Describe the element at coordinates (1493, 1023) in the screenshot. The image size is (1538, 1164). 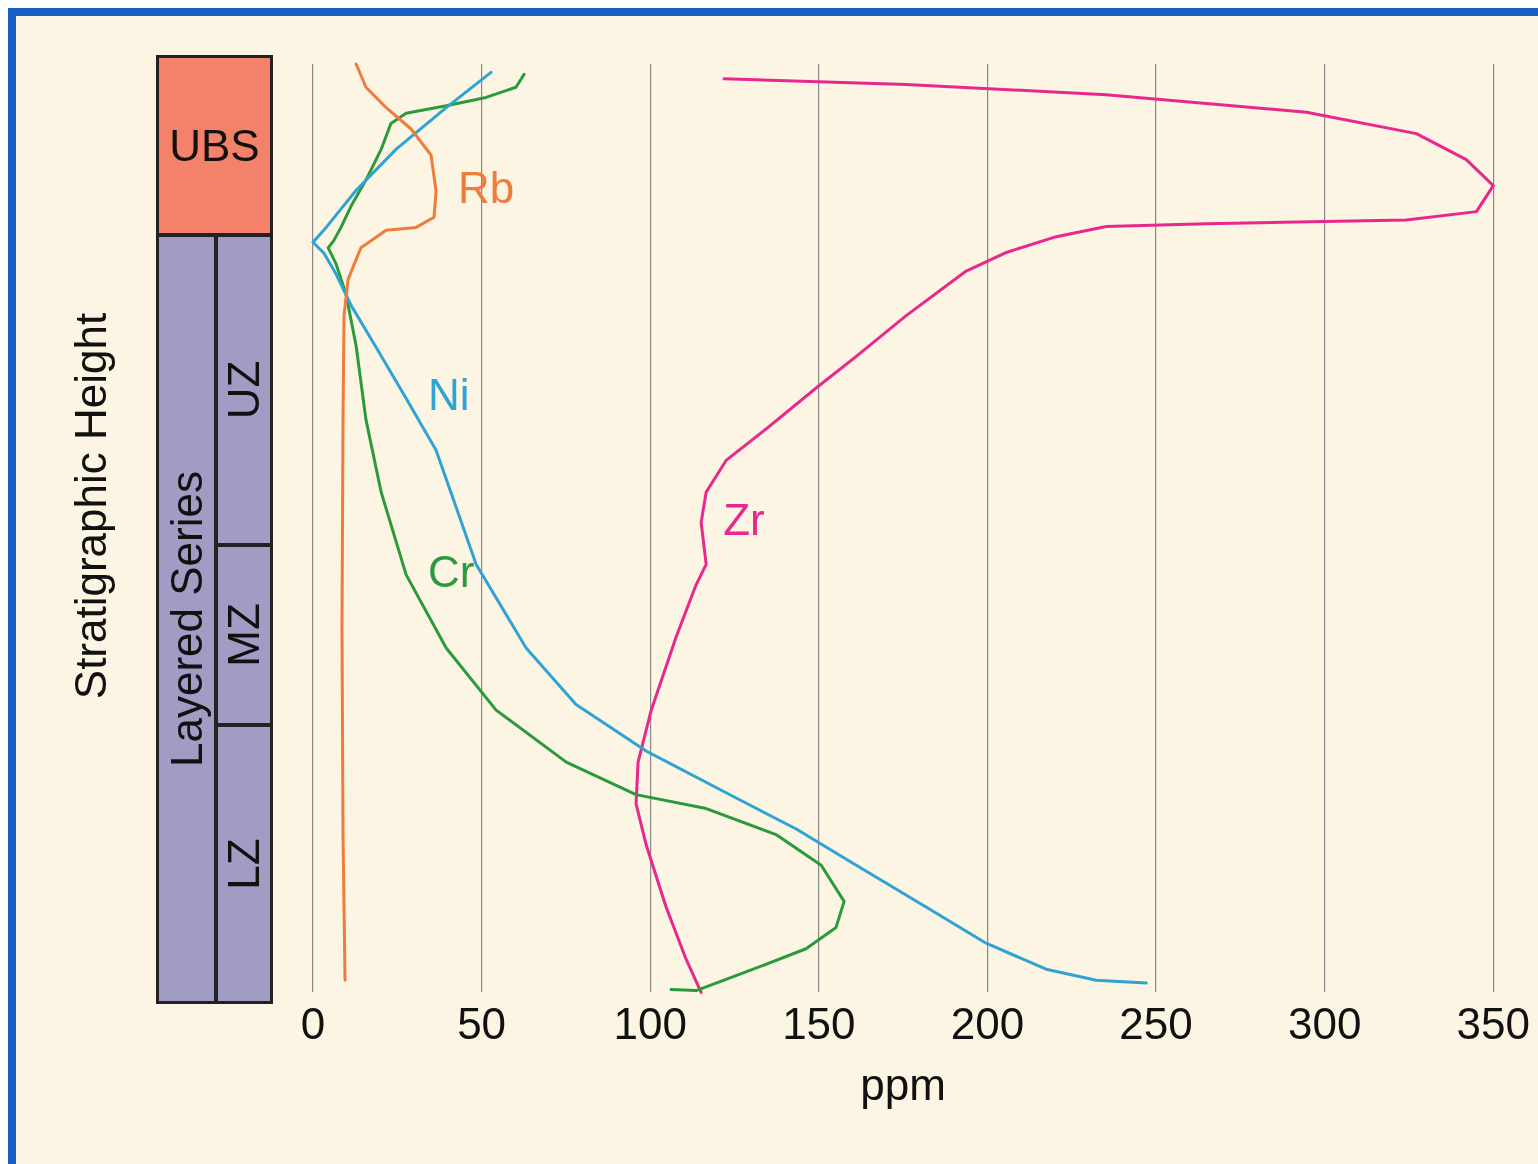
I see `x-tick-label: 350` at that location.